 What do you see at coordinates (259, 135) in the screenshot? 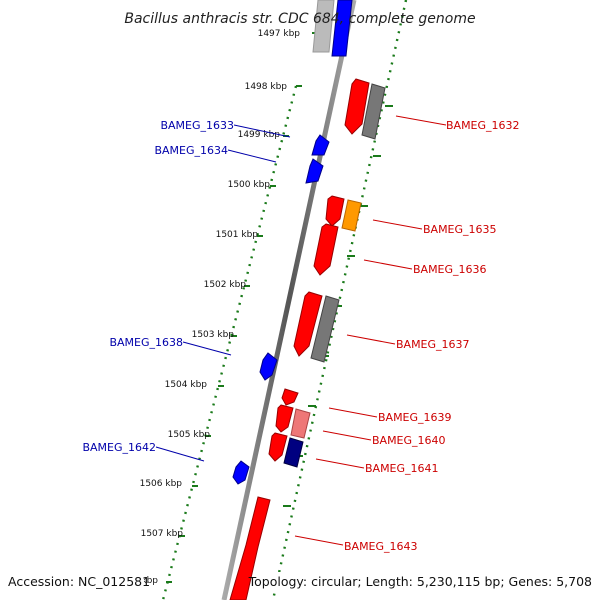
I see `tick-label: 1499 kbp` at bounding box center [259, 135].